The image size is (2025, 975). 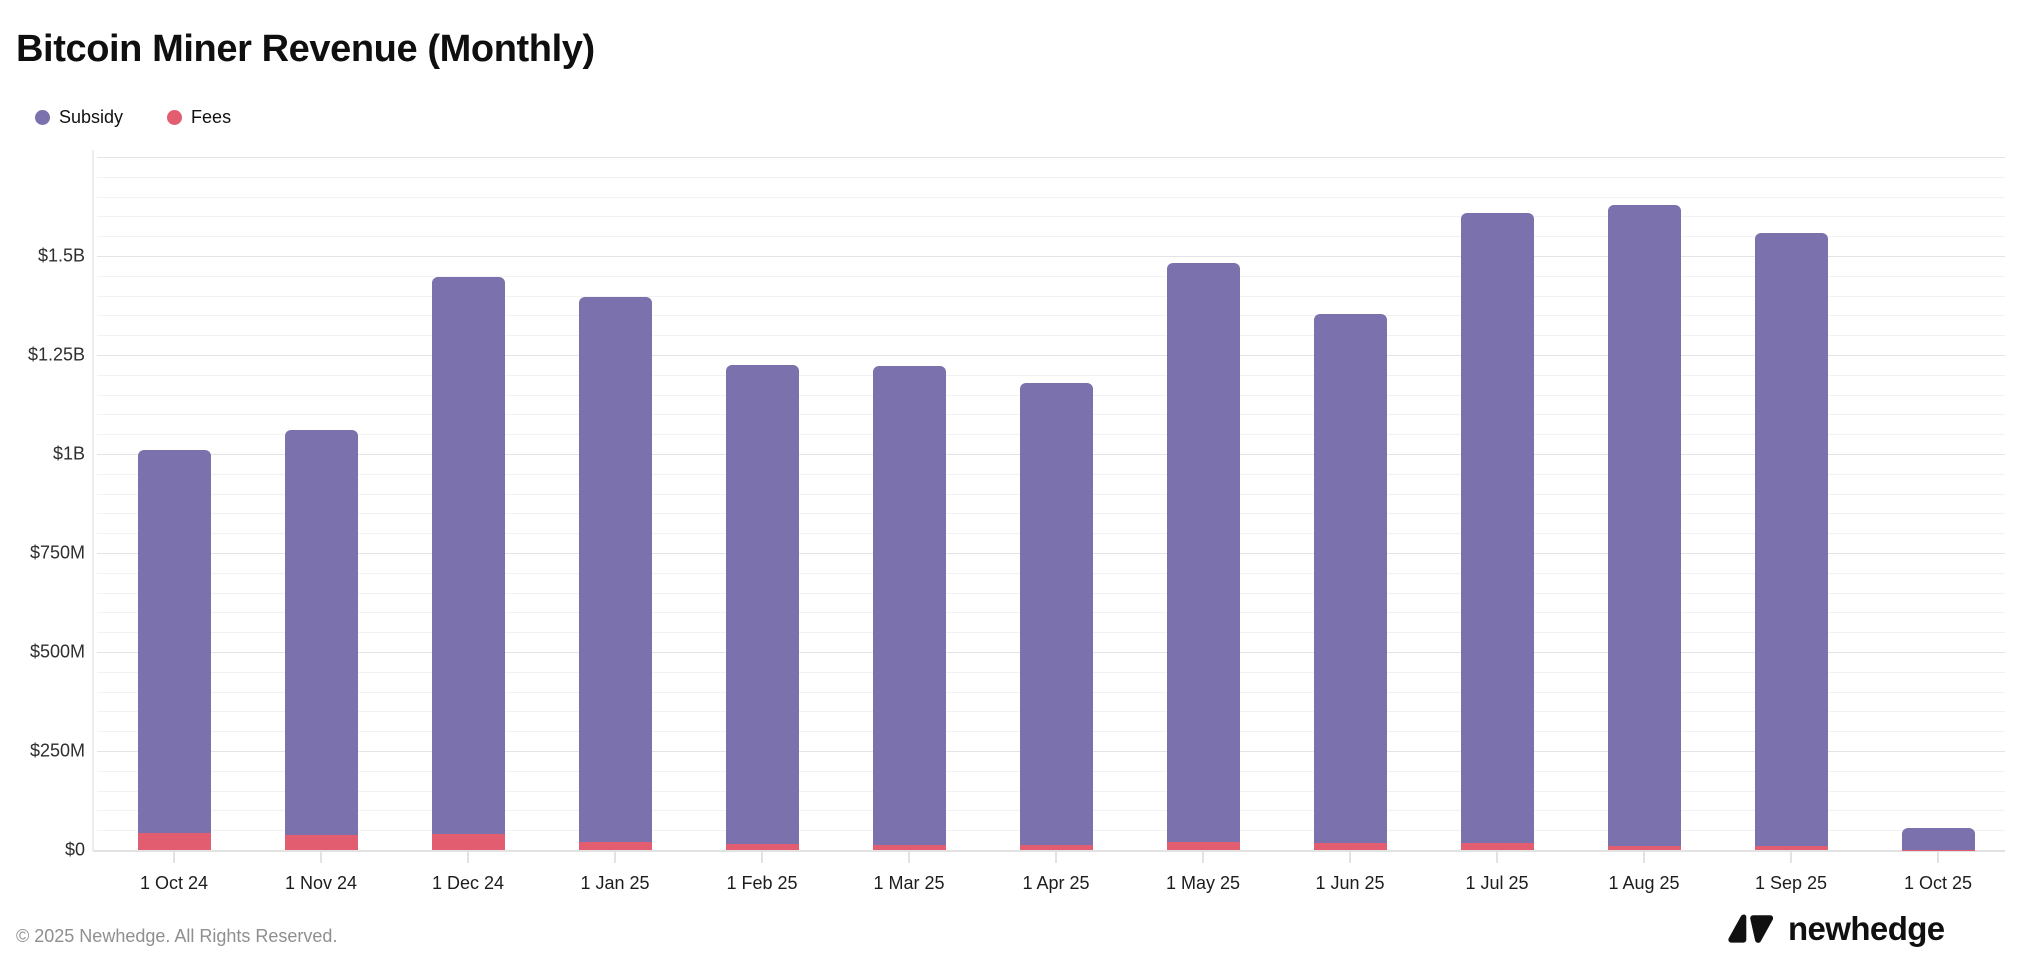 I want to click on y-axis-label--1b: $1B, so click(x=68, y=453).